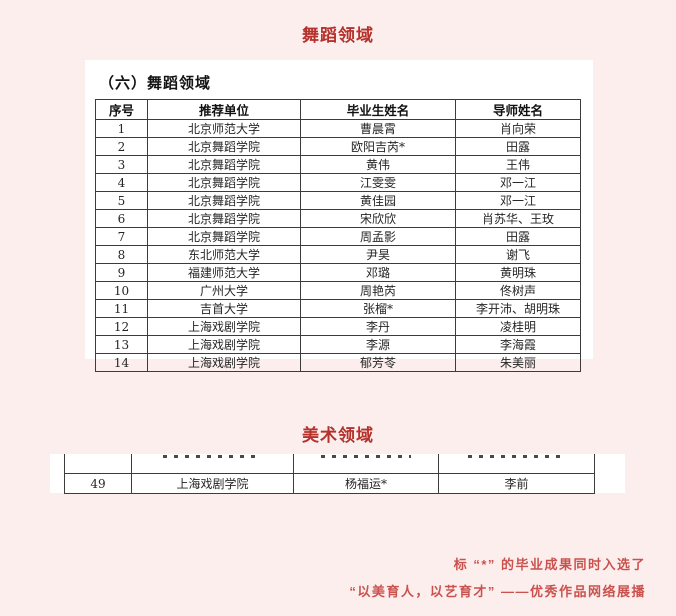  I want to click on table-row: 49 上海戏剧学院 杨福运* 李前, so click(329, 483).